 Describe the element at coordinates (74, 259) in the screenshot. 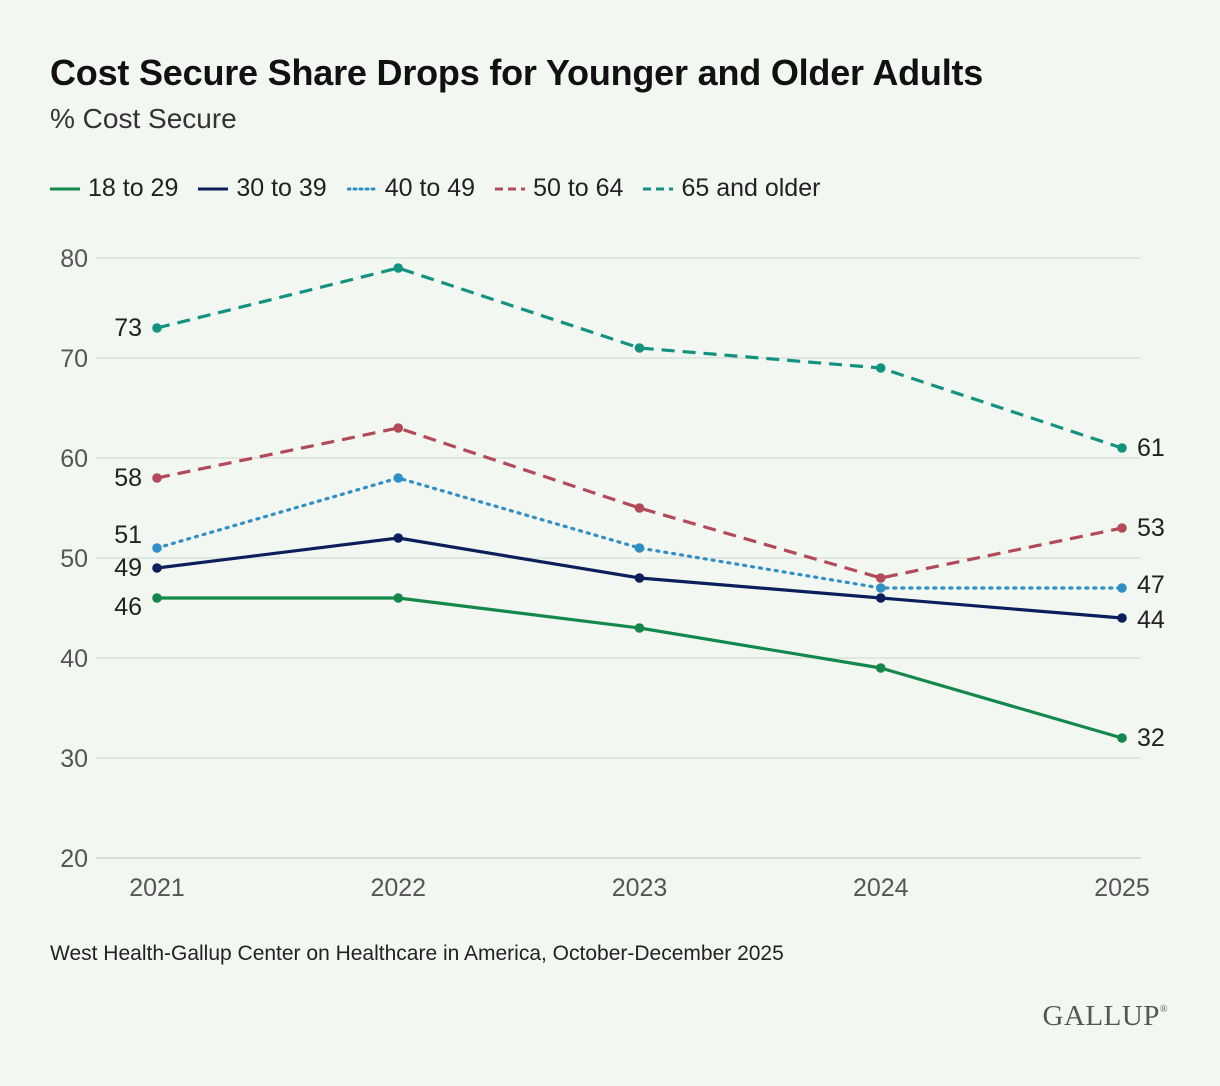

I see `y-tick-label-80: 80` at that location.